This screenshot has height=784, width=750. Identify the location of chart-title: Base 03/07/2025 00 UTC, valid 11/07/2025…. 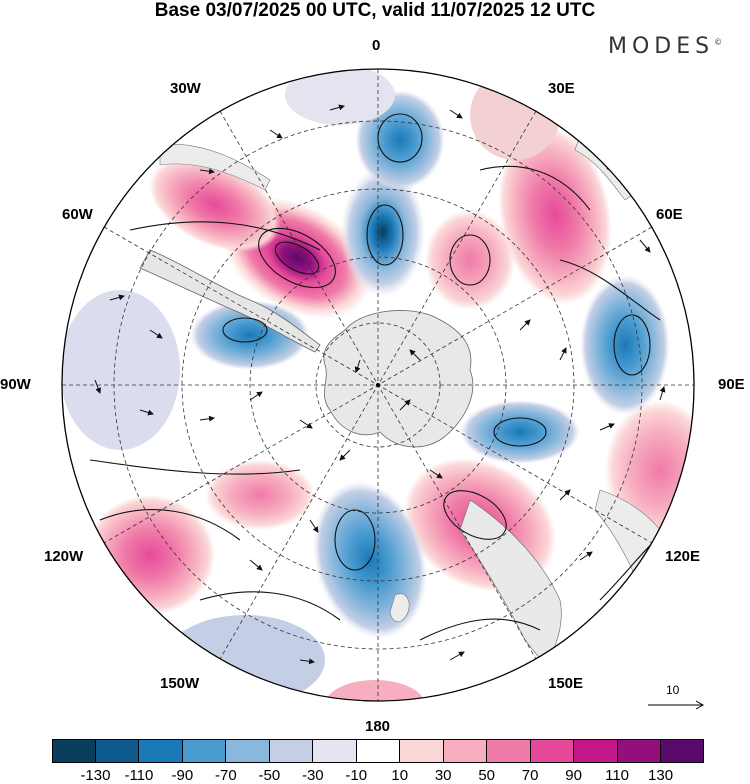
(375, 10).